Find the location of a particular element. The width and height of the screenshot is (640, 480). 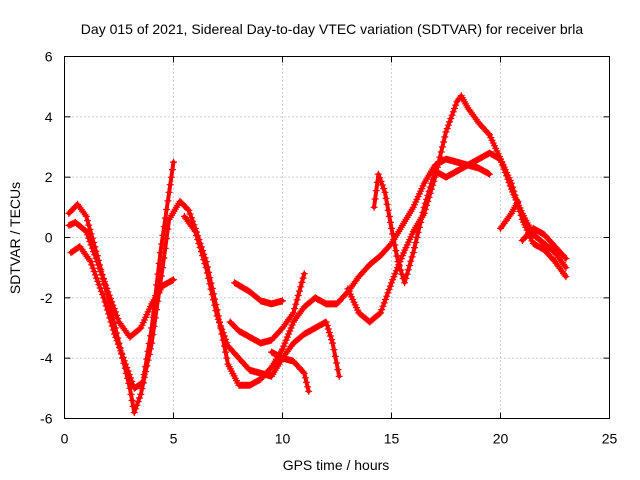

y-tick-label: -2 is located at coordinates (46, 298).